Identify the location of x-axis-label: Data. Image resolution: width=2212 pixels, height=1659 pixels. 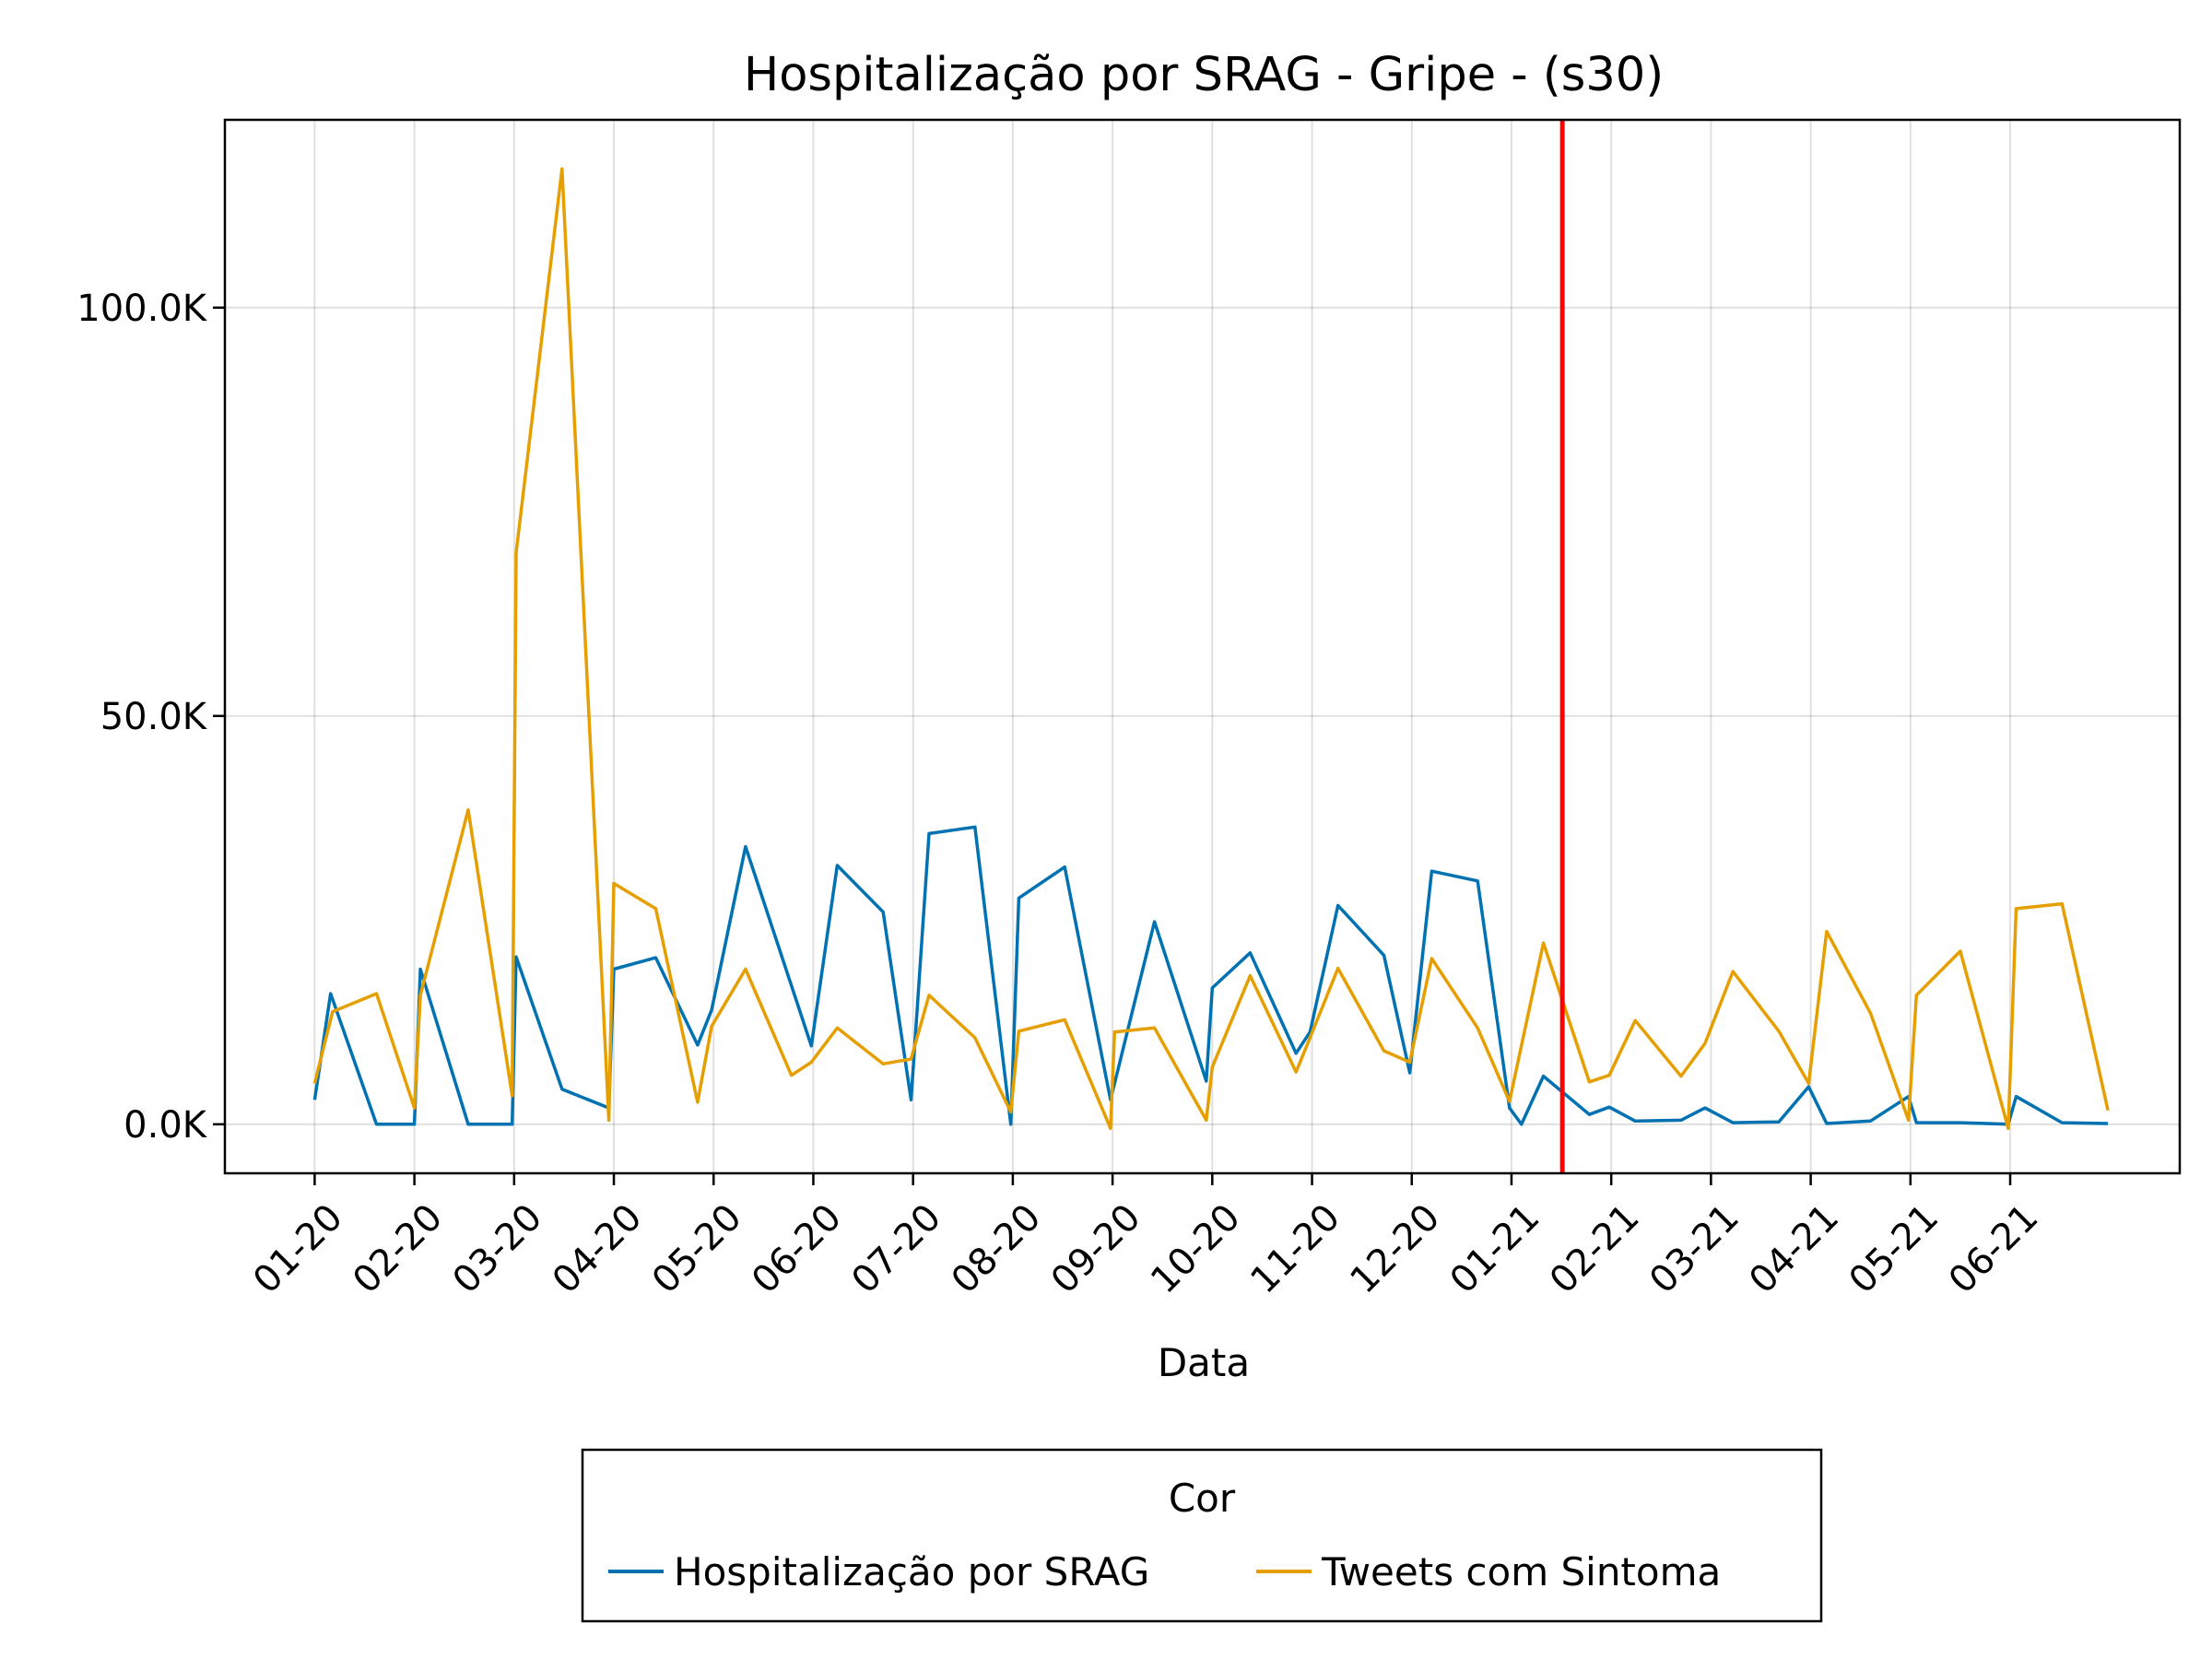
(1204, 1362).